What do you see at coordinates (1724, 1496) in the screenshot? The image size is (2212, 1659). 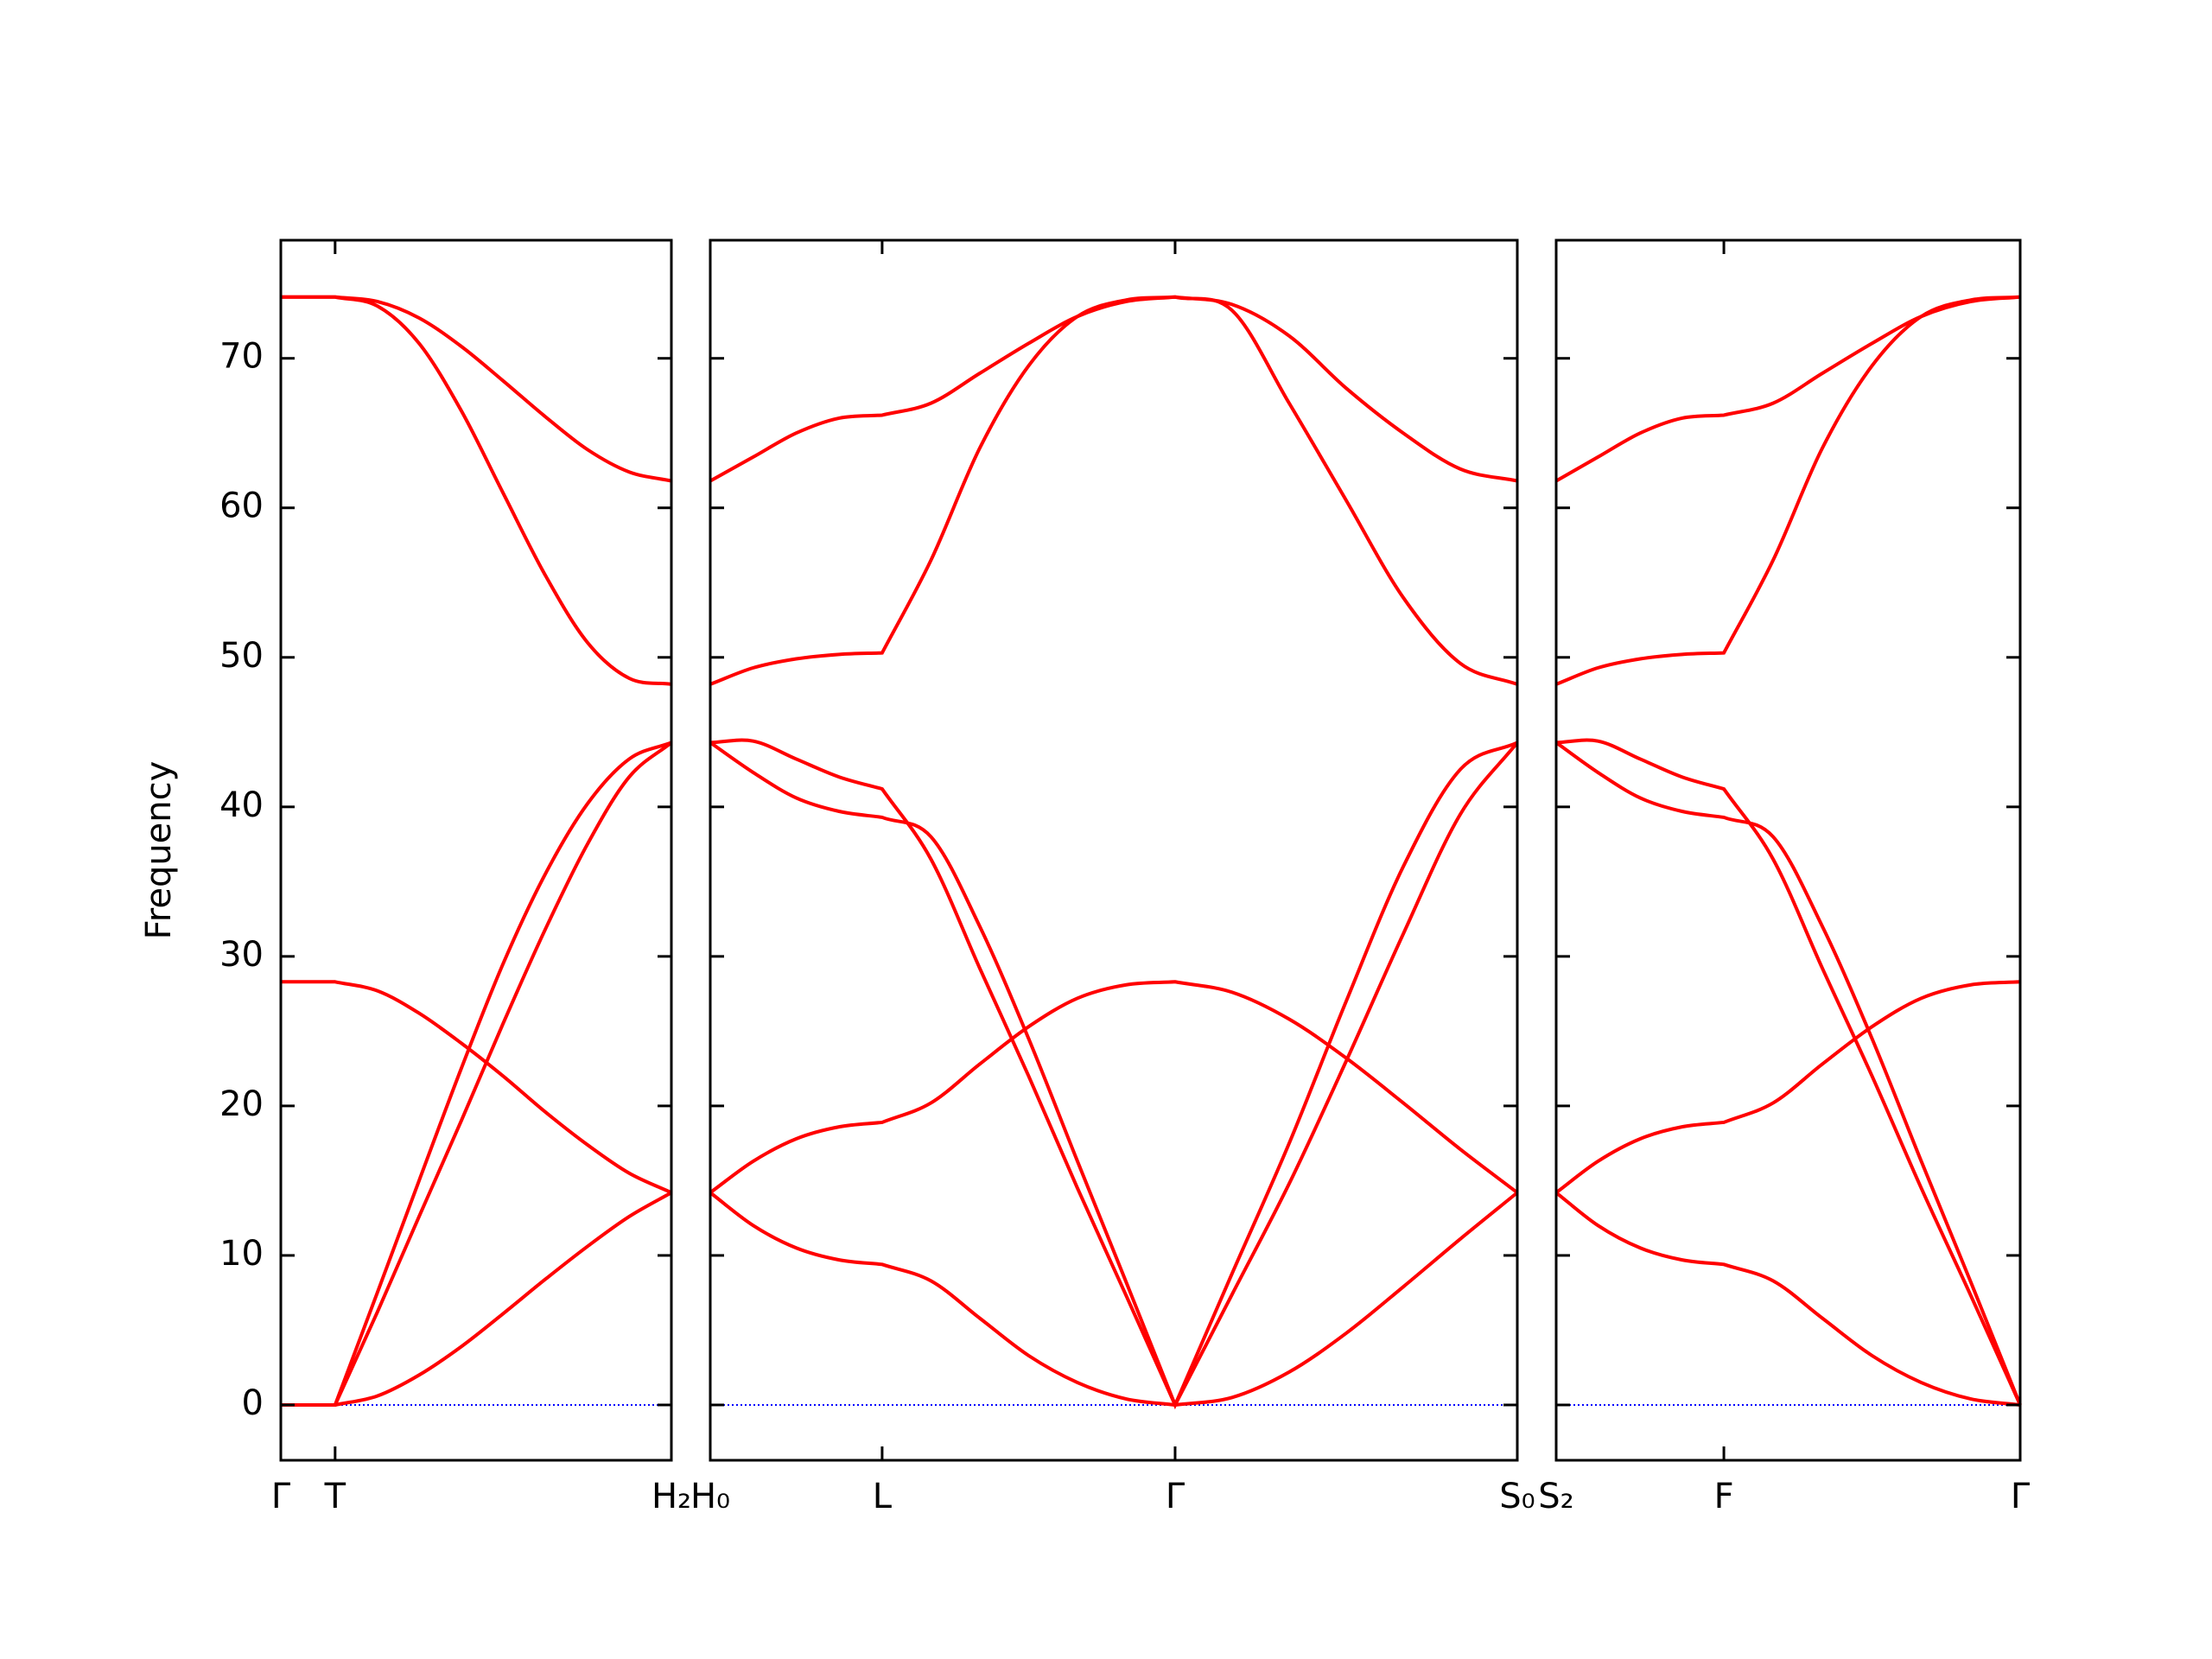 I see `x-tick-label: F` at bounding box center [1724, 1496].